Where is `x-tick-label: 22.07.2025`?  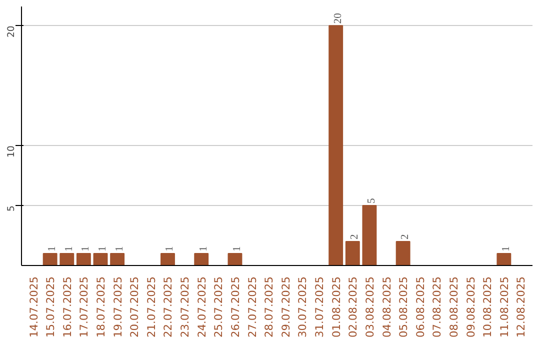 x-tick-label: 22.07.2025 is located at coordinates (168, 307).